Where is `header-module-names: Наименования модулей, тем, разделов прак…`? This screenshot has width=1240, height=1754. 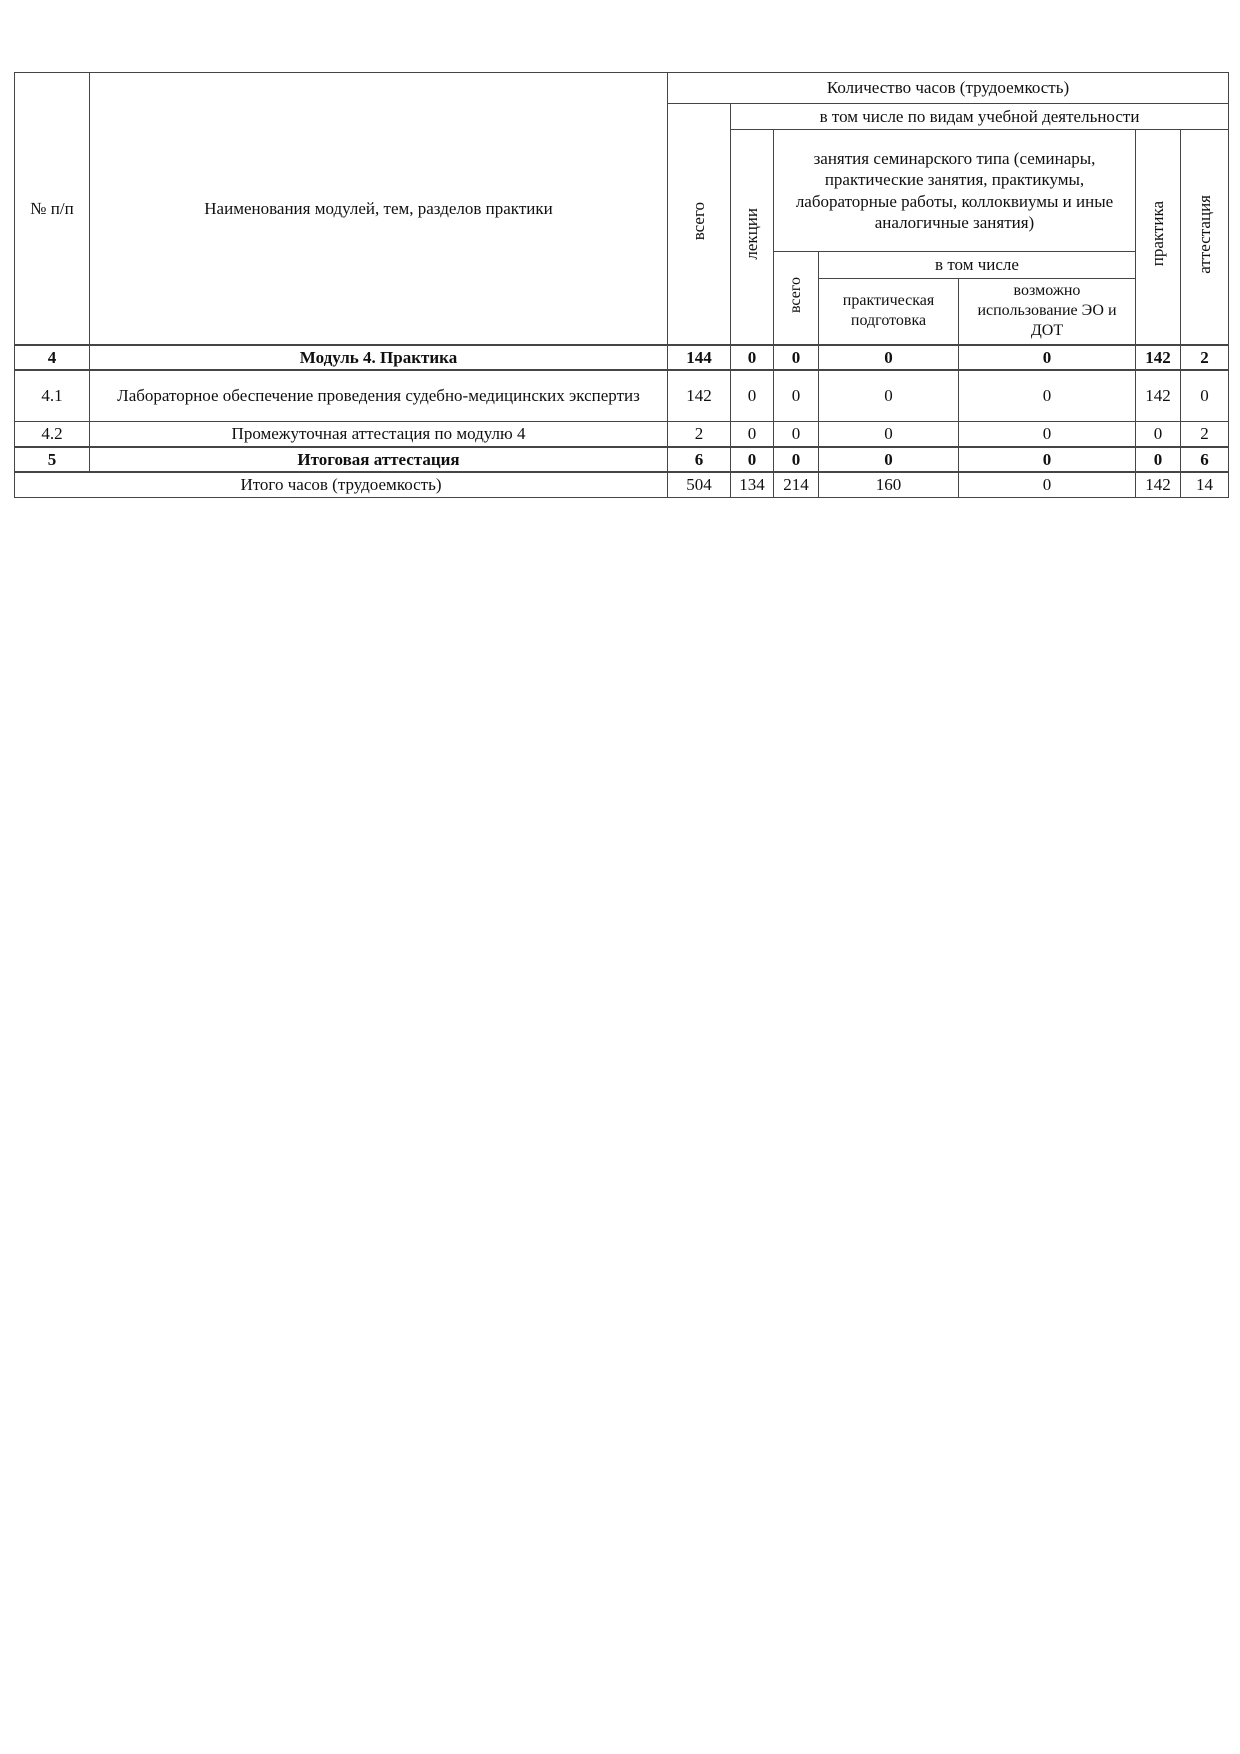 header-module-names: Наименования модулей, тем, разделов прак… is located at coordinates (378, 208).